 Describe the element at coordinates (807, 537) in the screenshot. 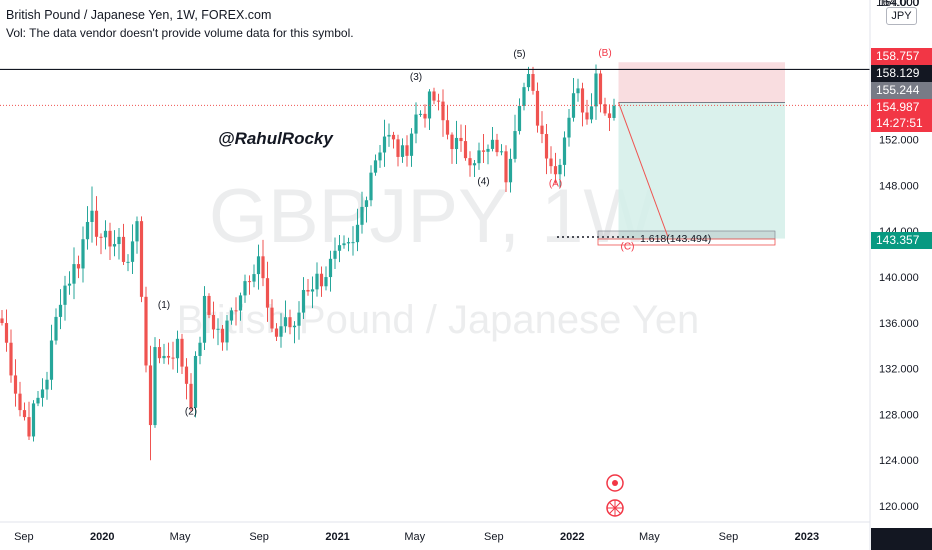

I see `time-tick-label: 2023` at that location.